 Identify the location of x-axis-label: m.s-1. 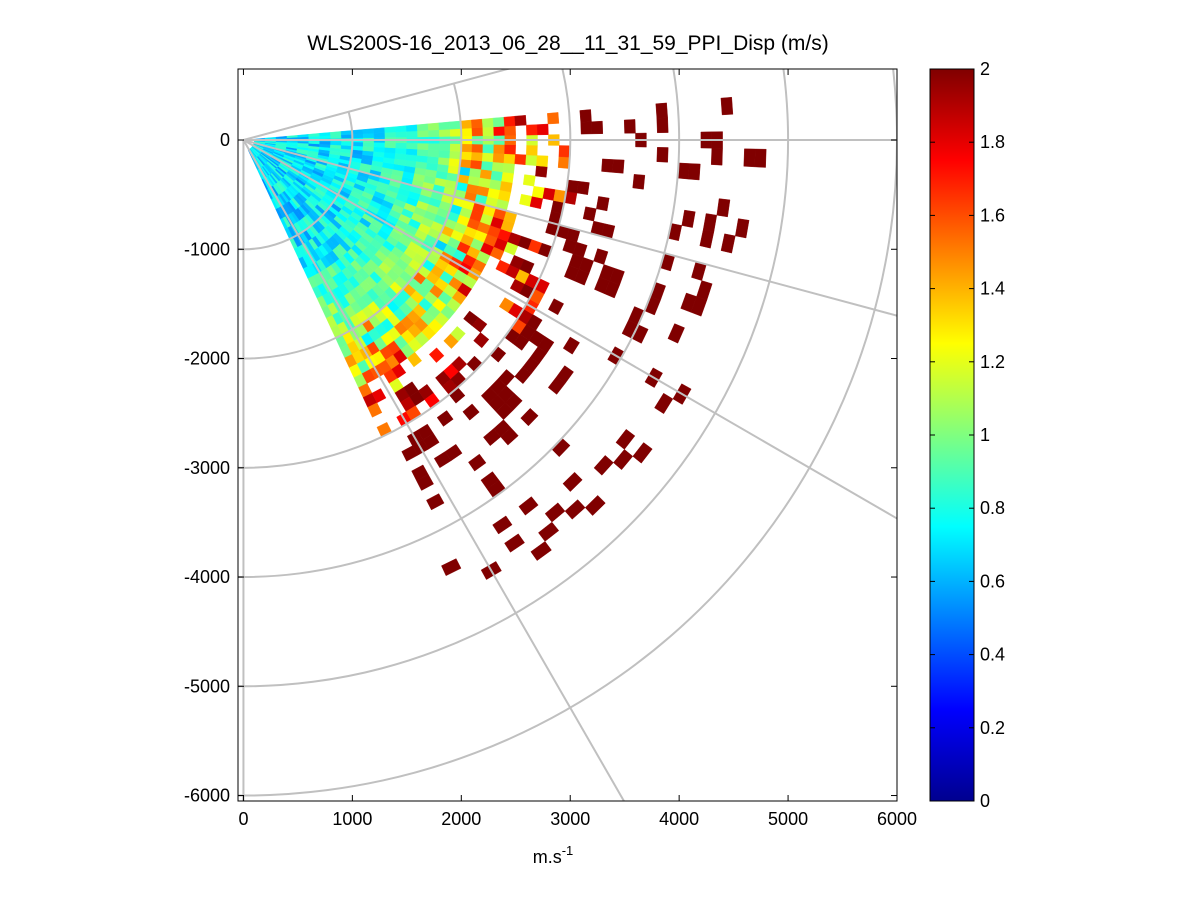
(553, 855).